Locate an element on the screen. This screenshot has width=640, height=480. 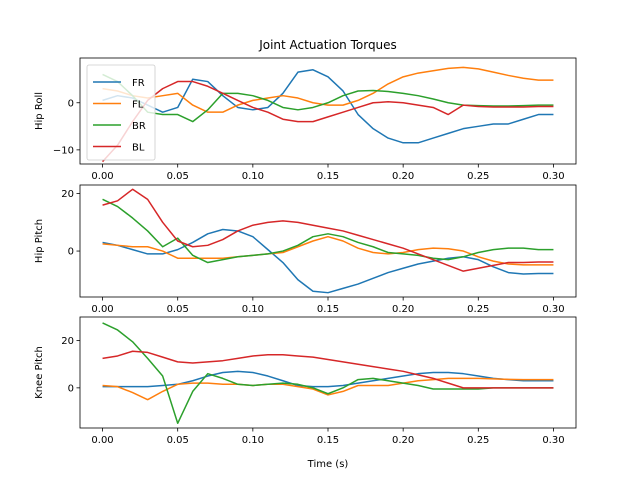
legend-label-br: BR is located at coordinates (139, 126).